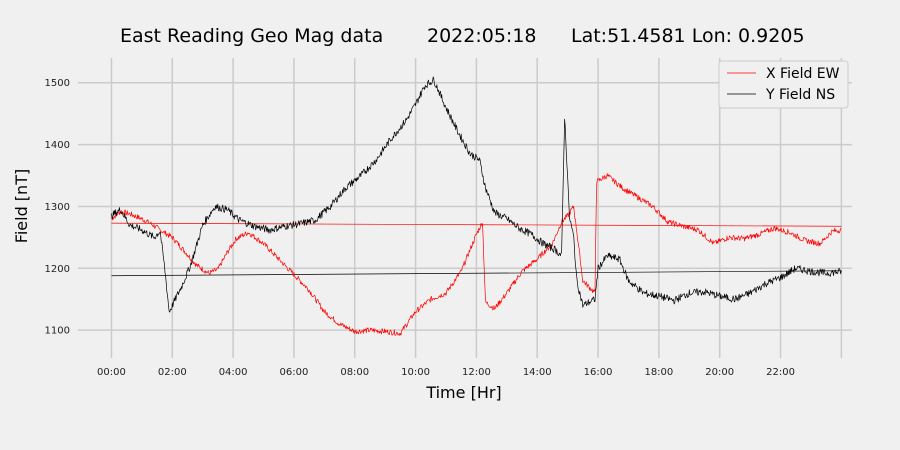 The height and width of the screenshot is (450, 900). I want to click on x-tick-label: 22:00, so click(780, 372).